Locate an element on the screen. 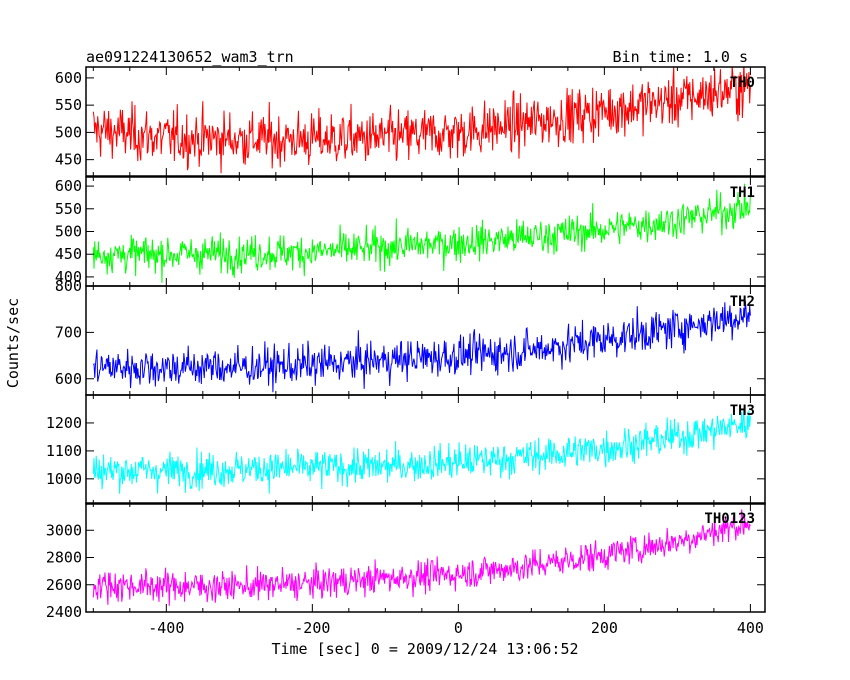 The image size is (850, 680). y-axis-title: Counts/sec is located at coordinates (13, 343).